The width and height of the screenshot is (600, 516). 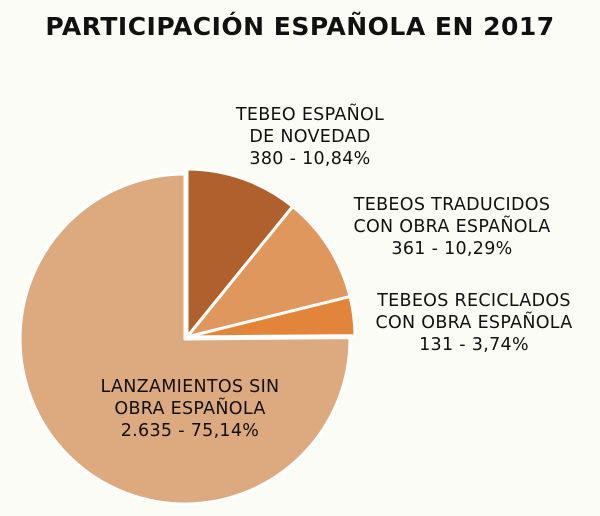 What do you see at coordinates (452, 205) in the screenshot?
I see `slice-label-line: TEBEOS TRADUCIDOS` at bounding box center [452, 205].